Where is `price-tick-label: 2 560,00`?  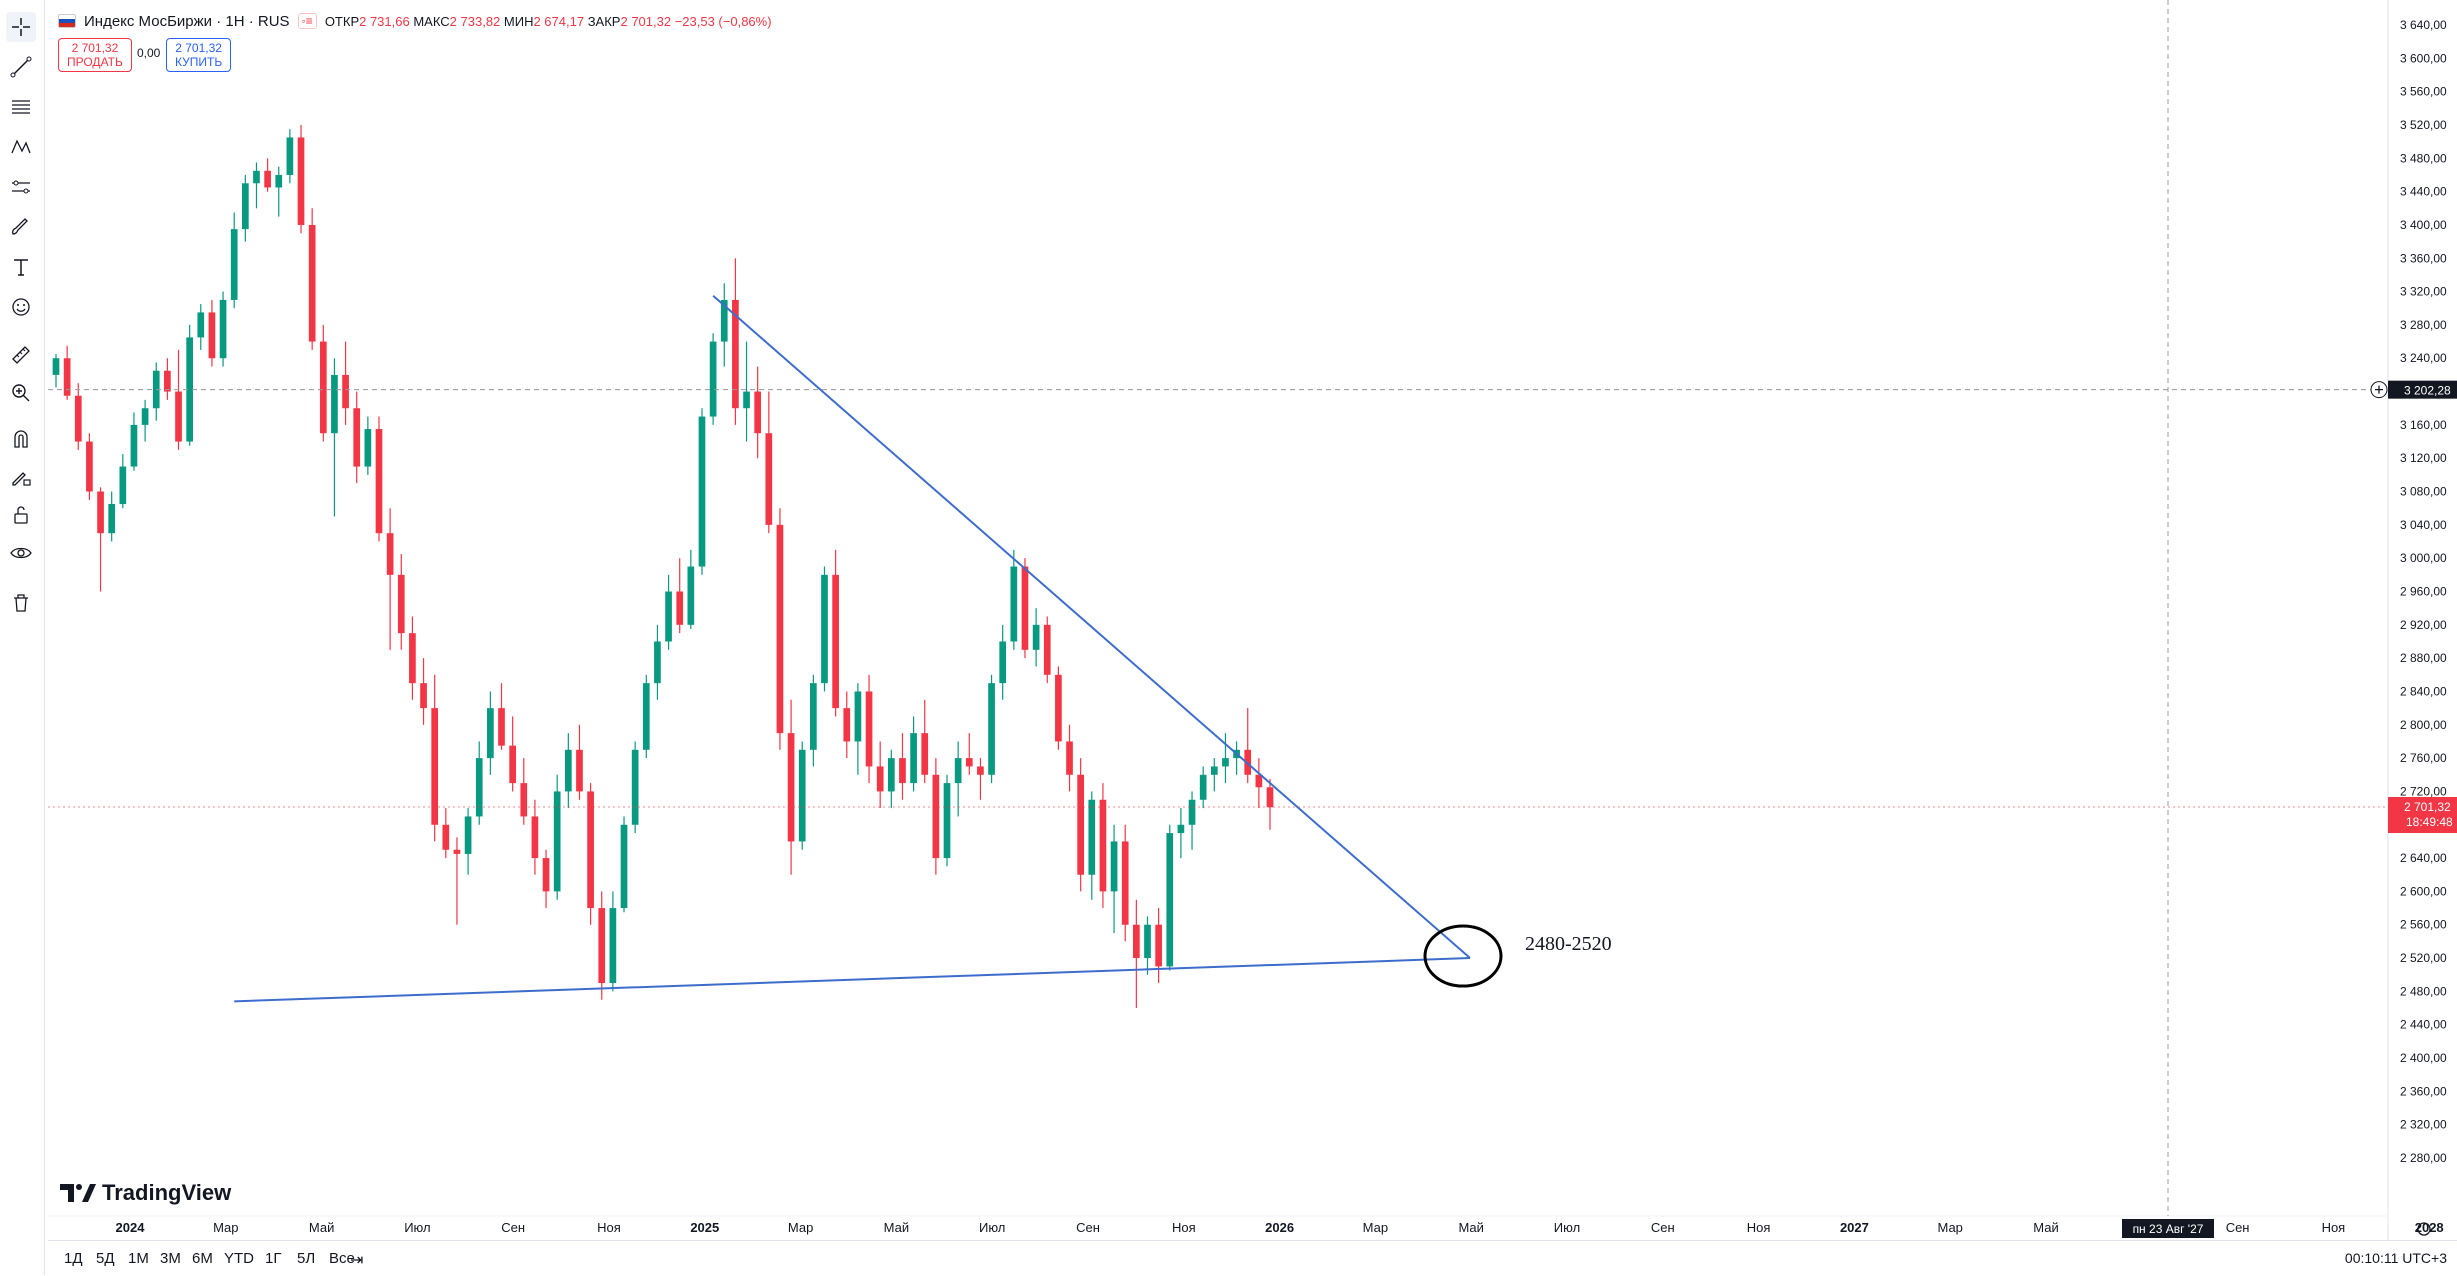
price-tick-label: 2 560,00 is located at coordinates (2423, 925).